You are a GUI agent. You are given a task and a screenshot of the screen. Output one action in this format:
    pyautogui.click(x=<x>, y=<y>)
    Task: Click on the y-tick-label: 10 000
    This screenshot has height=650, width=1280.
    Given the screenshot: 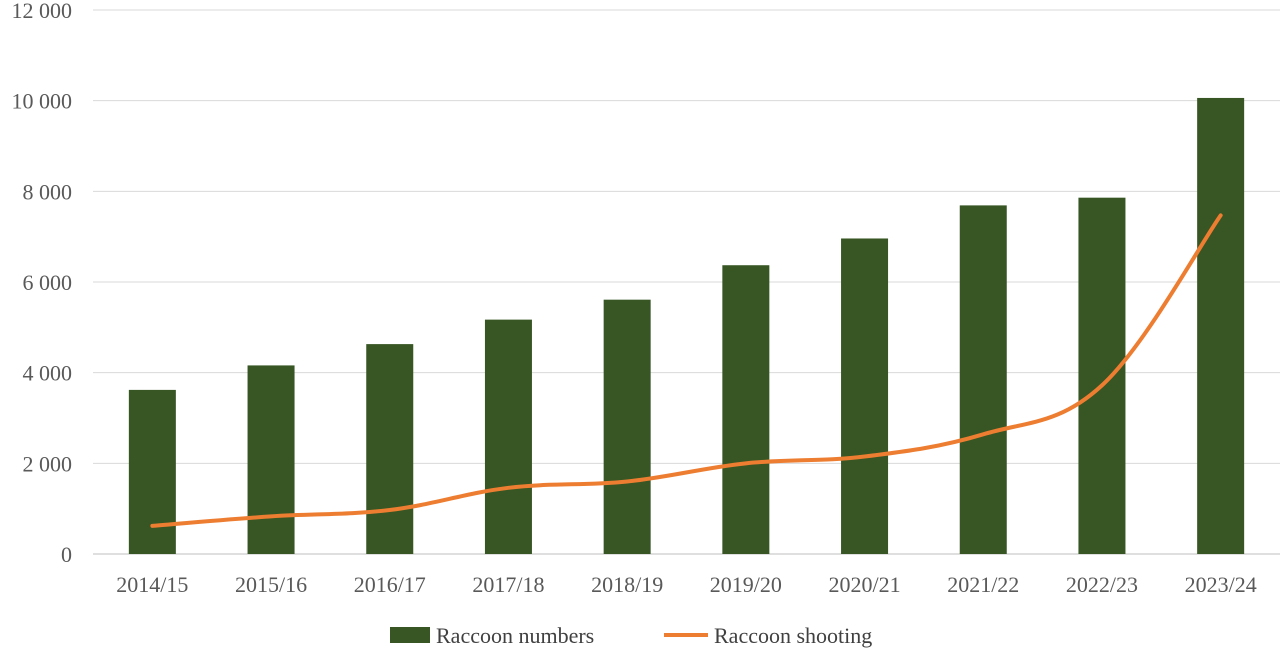 What is the action you would take?
    pyautogui.click(x=42, y=101)
    